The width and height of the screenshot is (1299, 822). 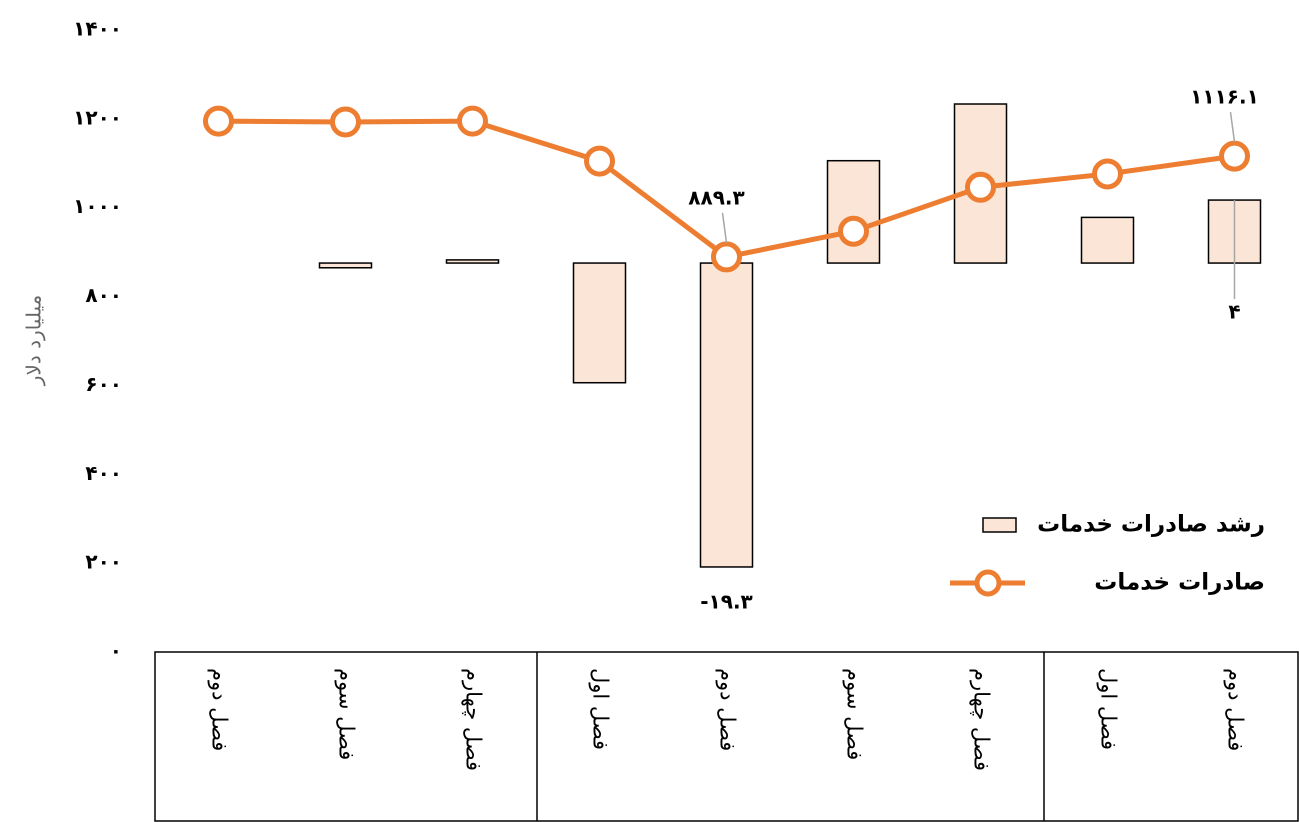 I want to click on legend-label: صادرات خدمات, so click(x=1179, y=583).